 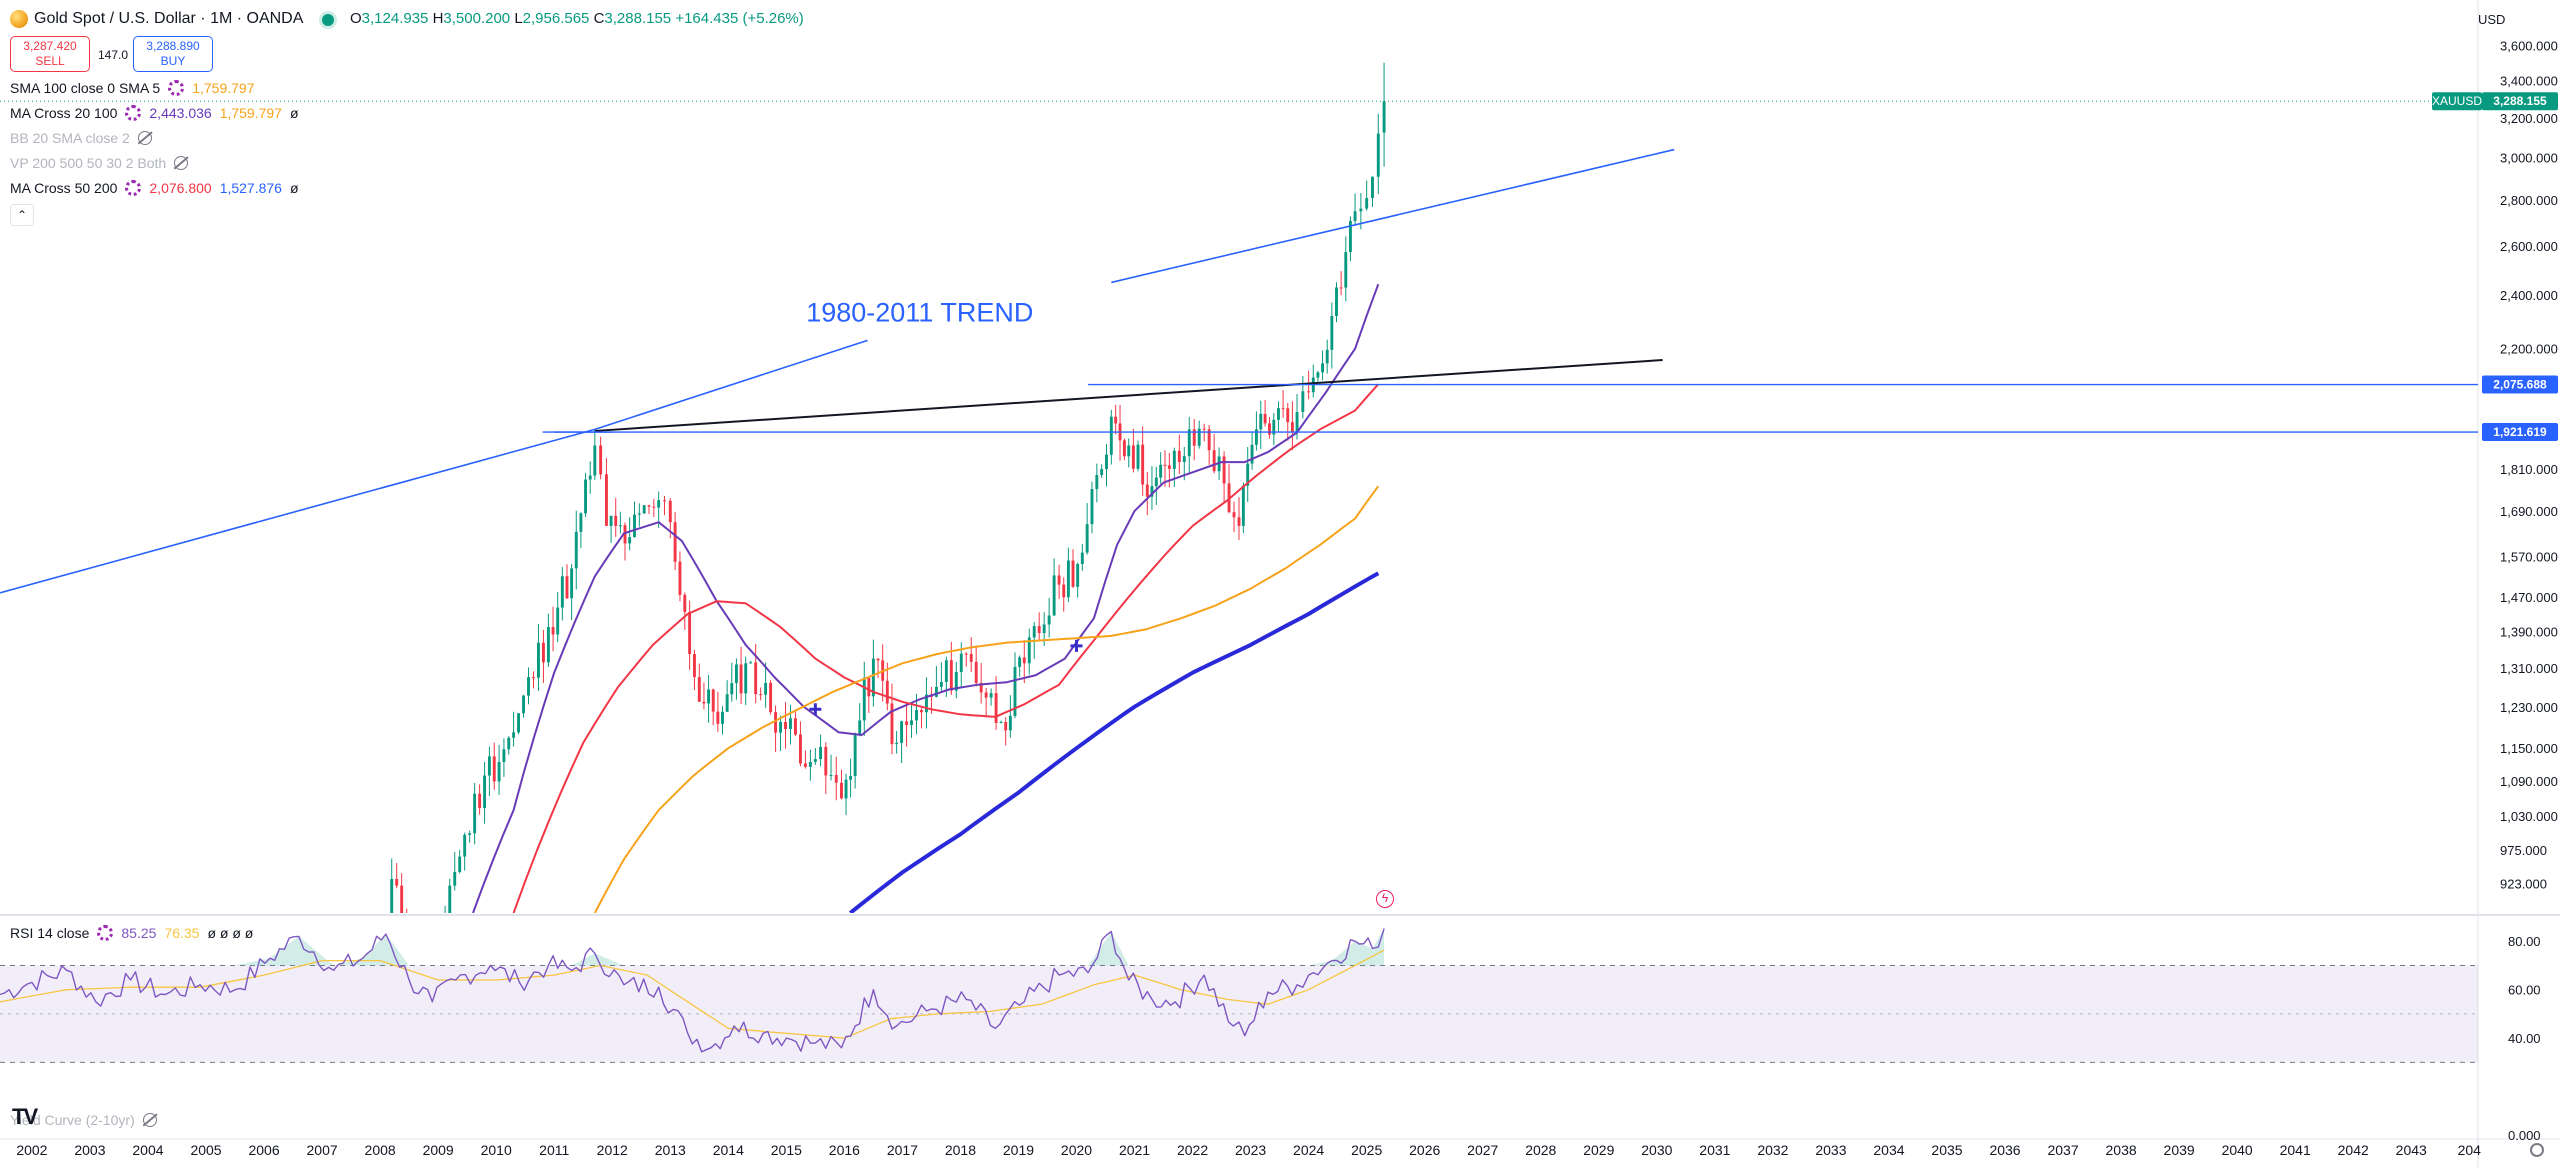 I want to click on low-label: L, so click(x=518, y=18).